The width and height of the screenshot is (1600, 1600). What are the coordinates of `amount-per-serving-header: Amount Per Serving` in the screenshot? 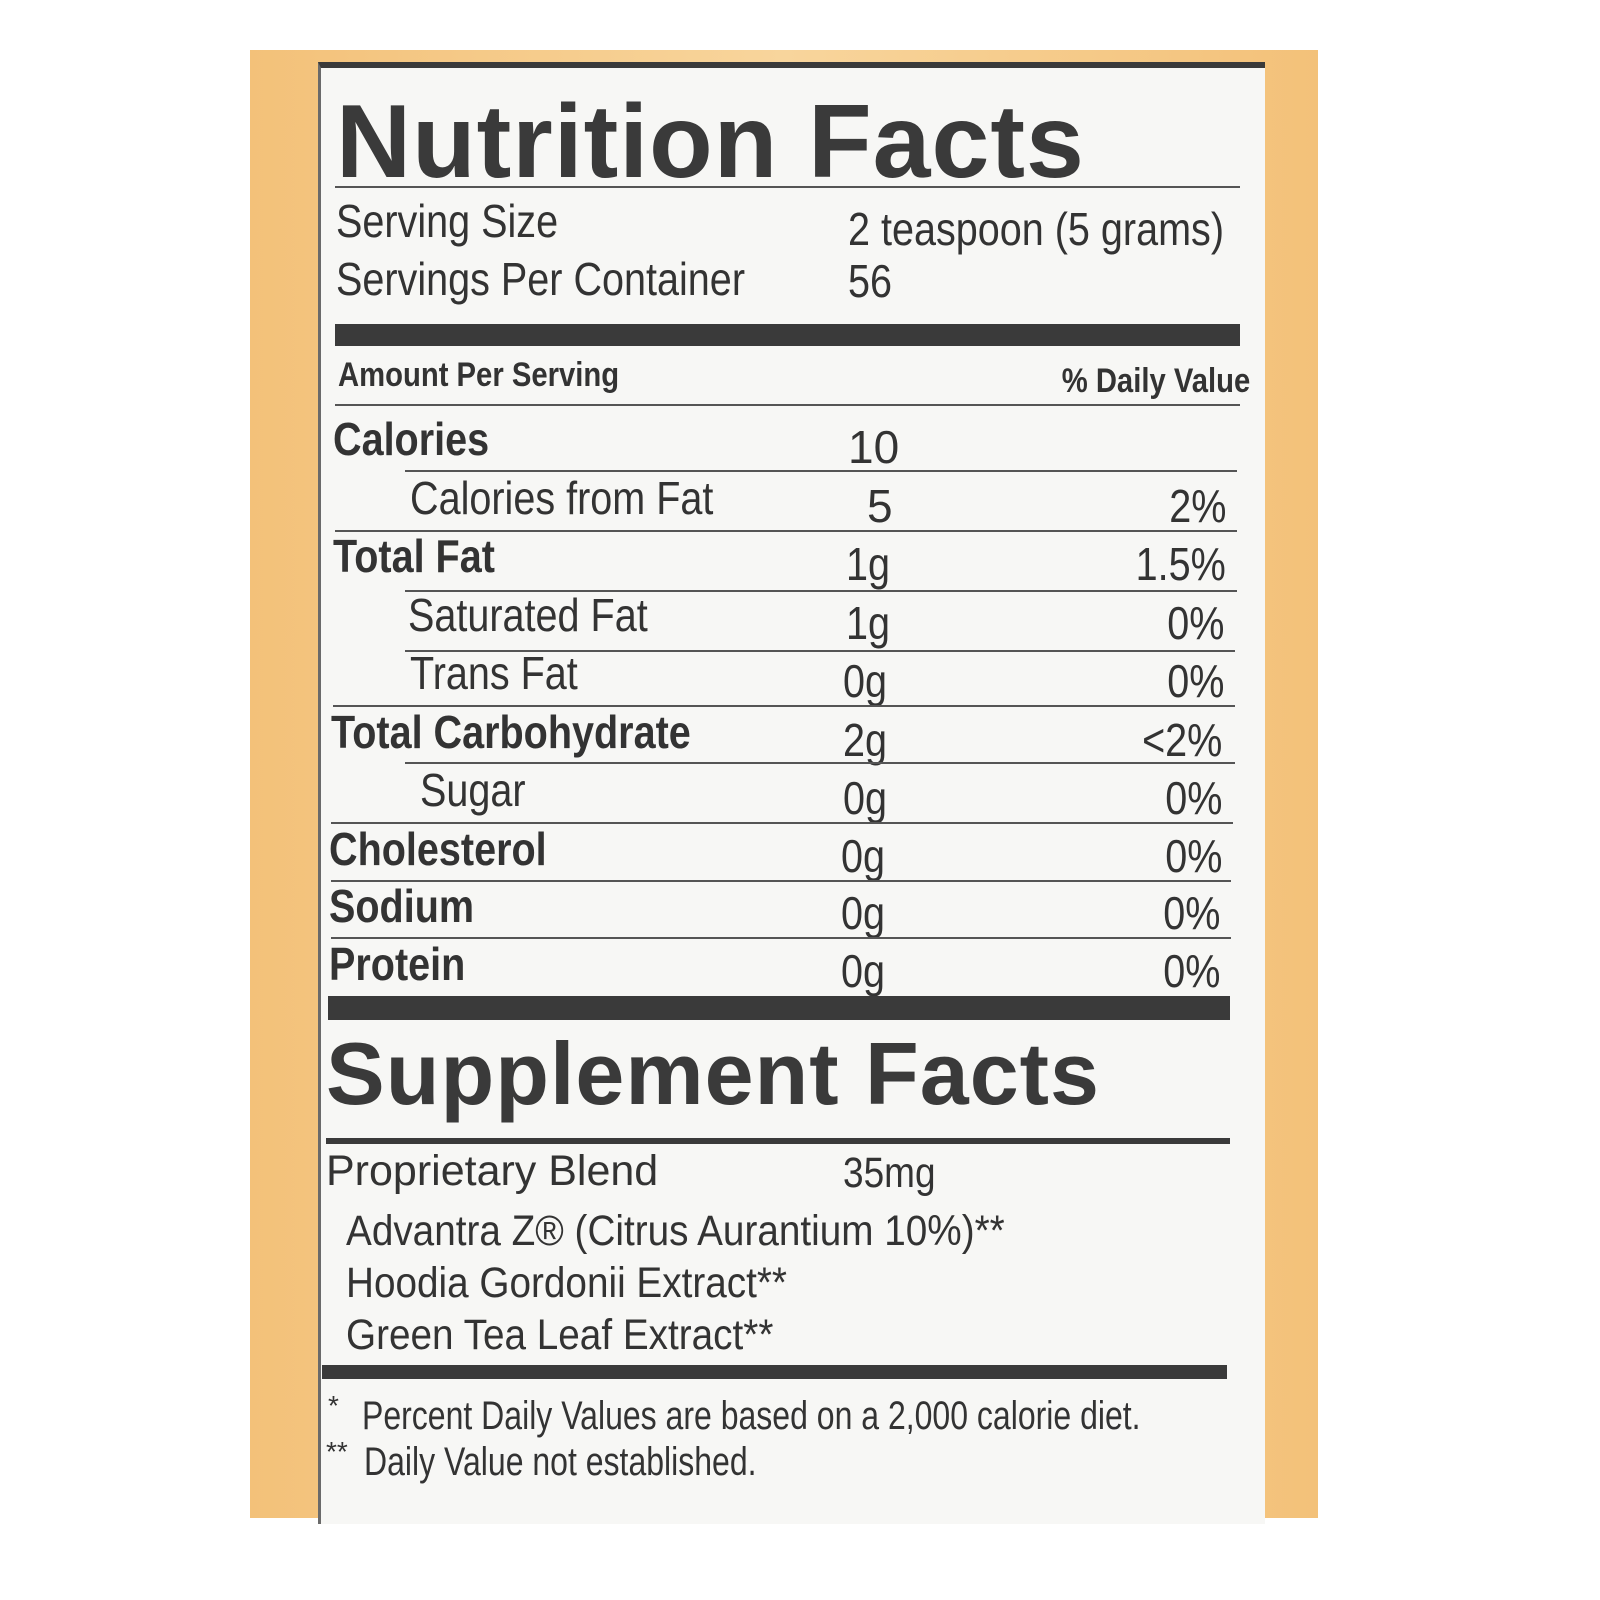 It's located at (479, 375).